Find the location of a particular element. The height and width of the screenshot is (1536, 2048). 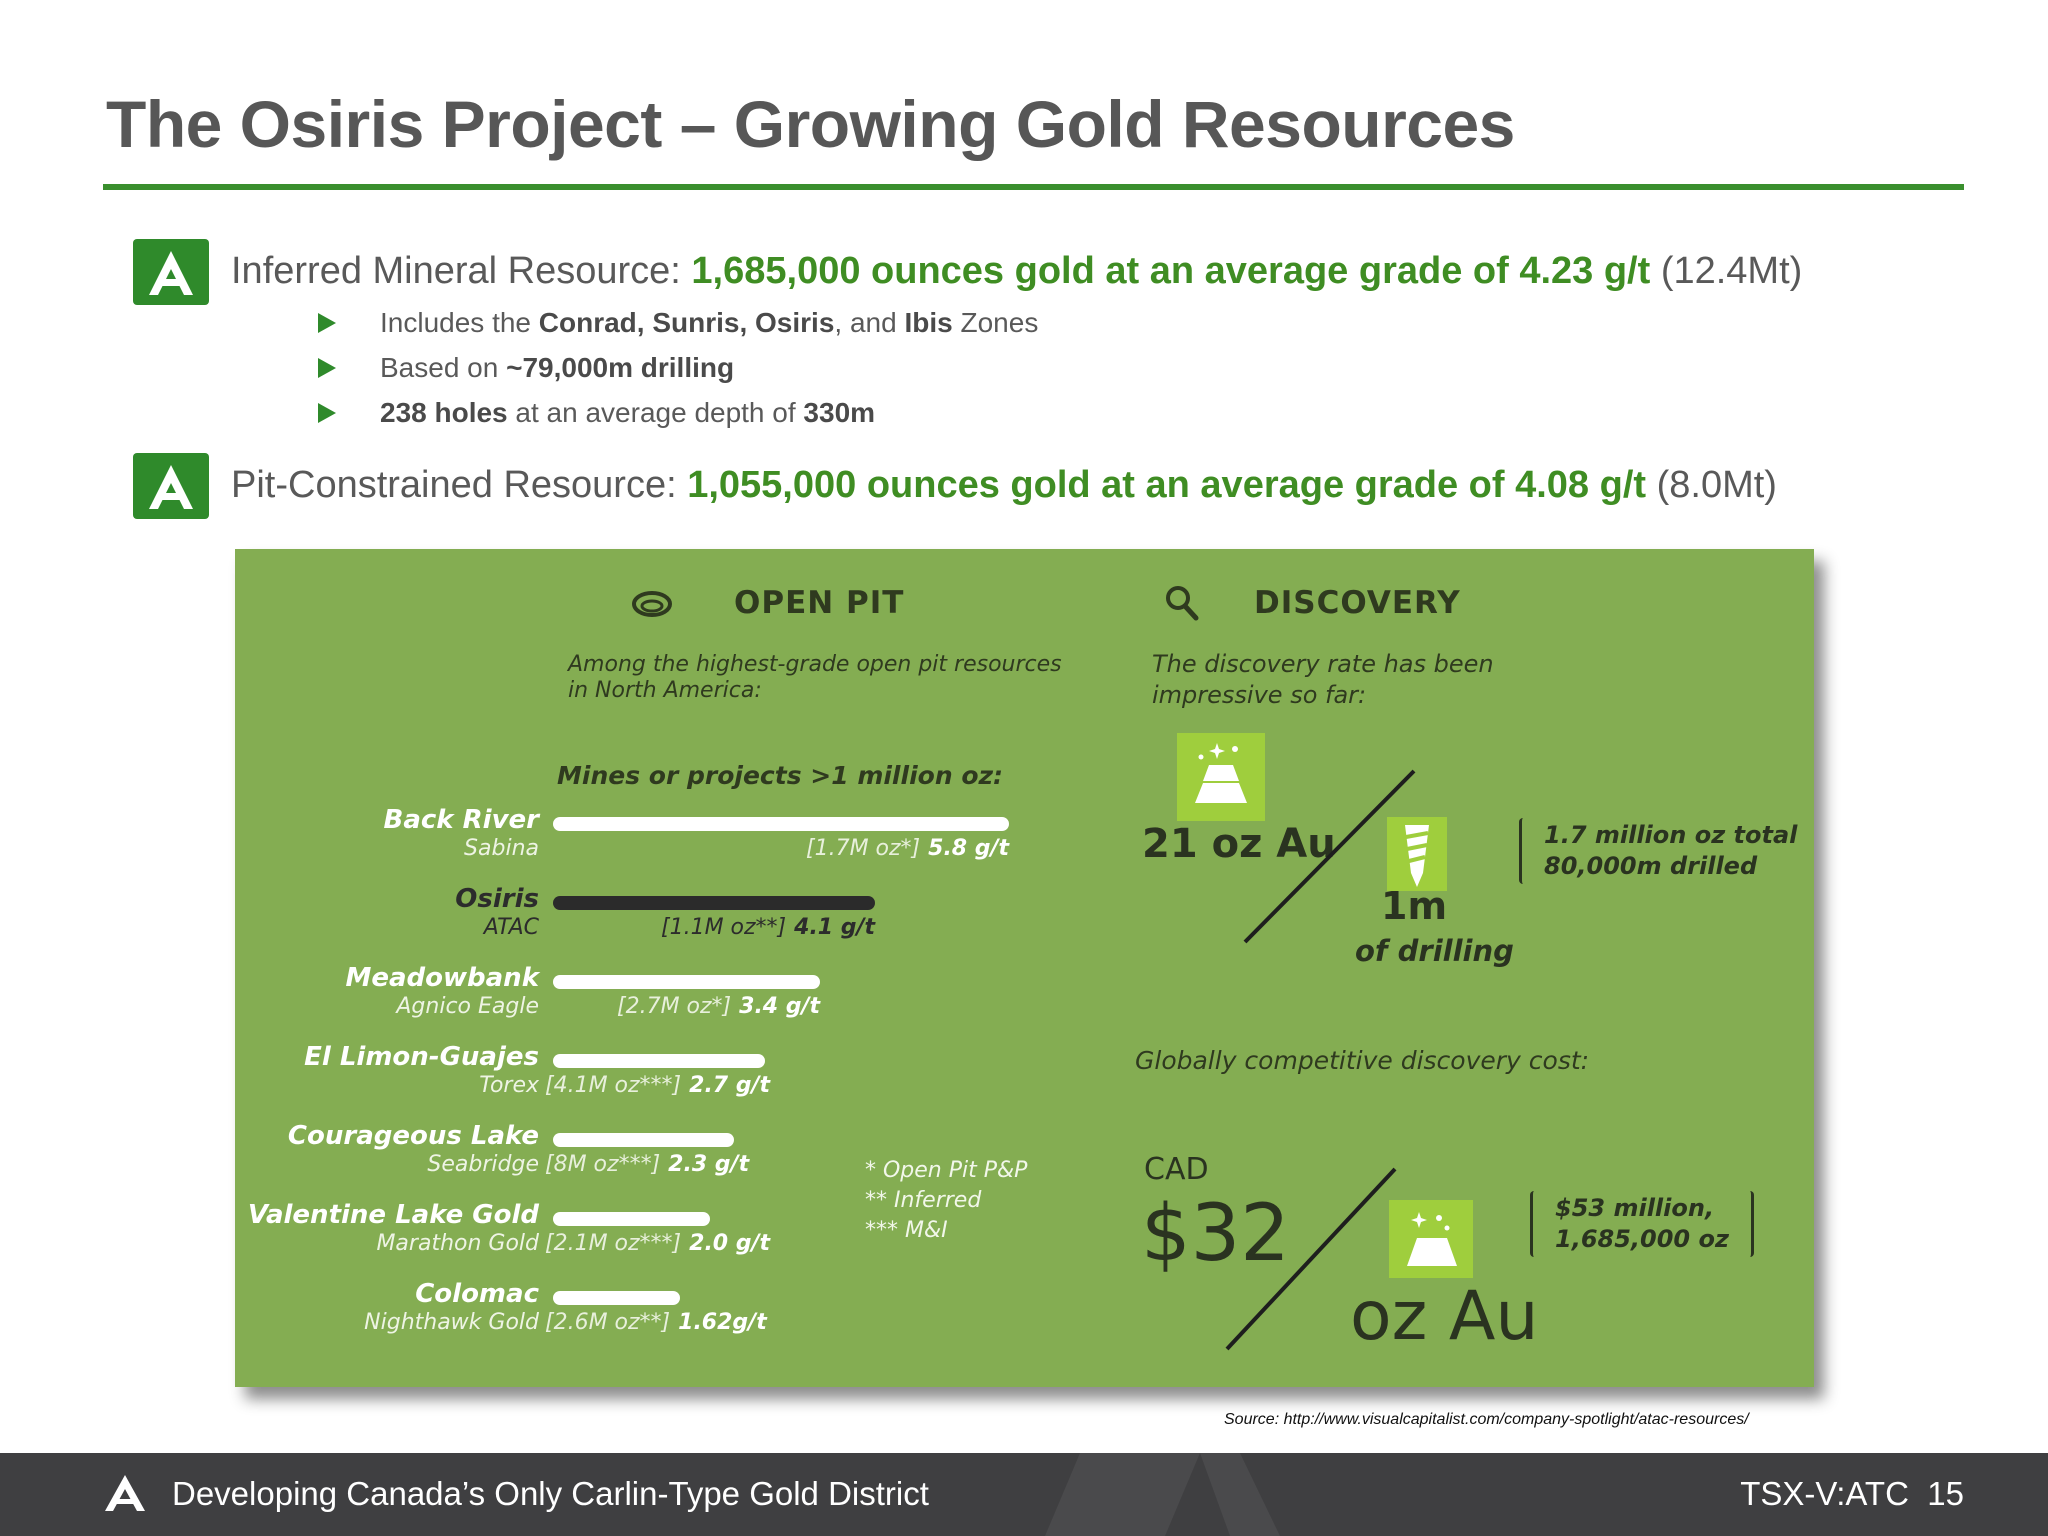

cost-slash is located at coordinates (1311, 1259).